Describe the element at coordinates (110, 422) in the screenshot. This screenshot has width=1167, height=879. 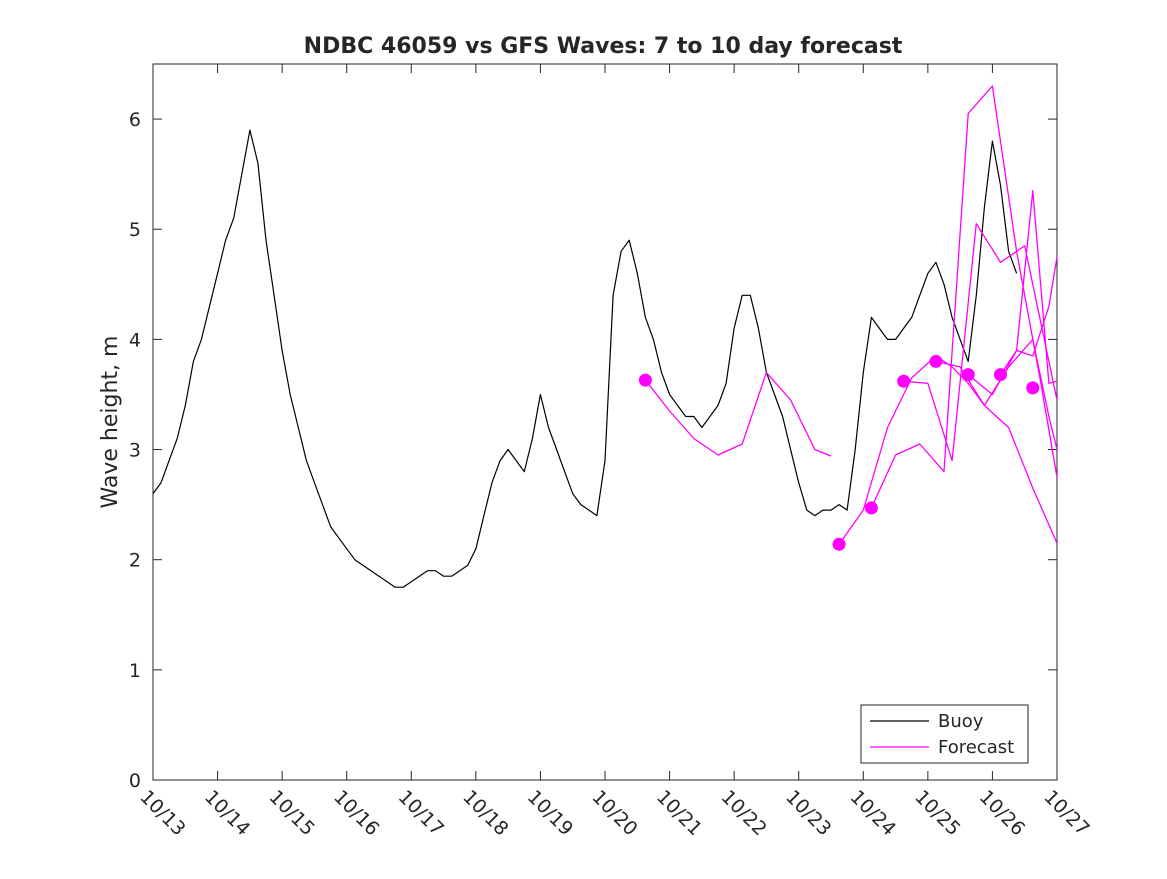
I see `y-axis-label: Wave height, m` at that location.